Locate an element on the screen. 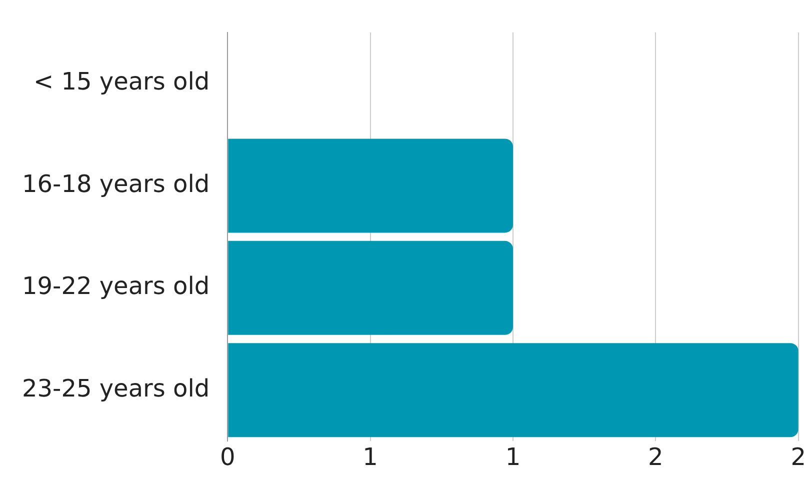  y-tick-label: 19-22 years old is located at coordinates (116, 286).